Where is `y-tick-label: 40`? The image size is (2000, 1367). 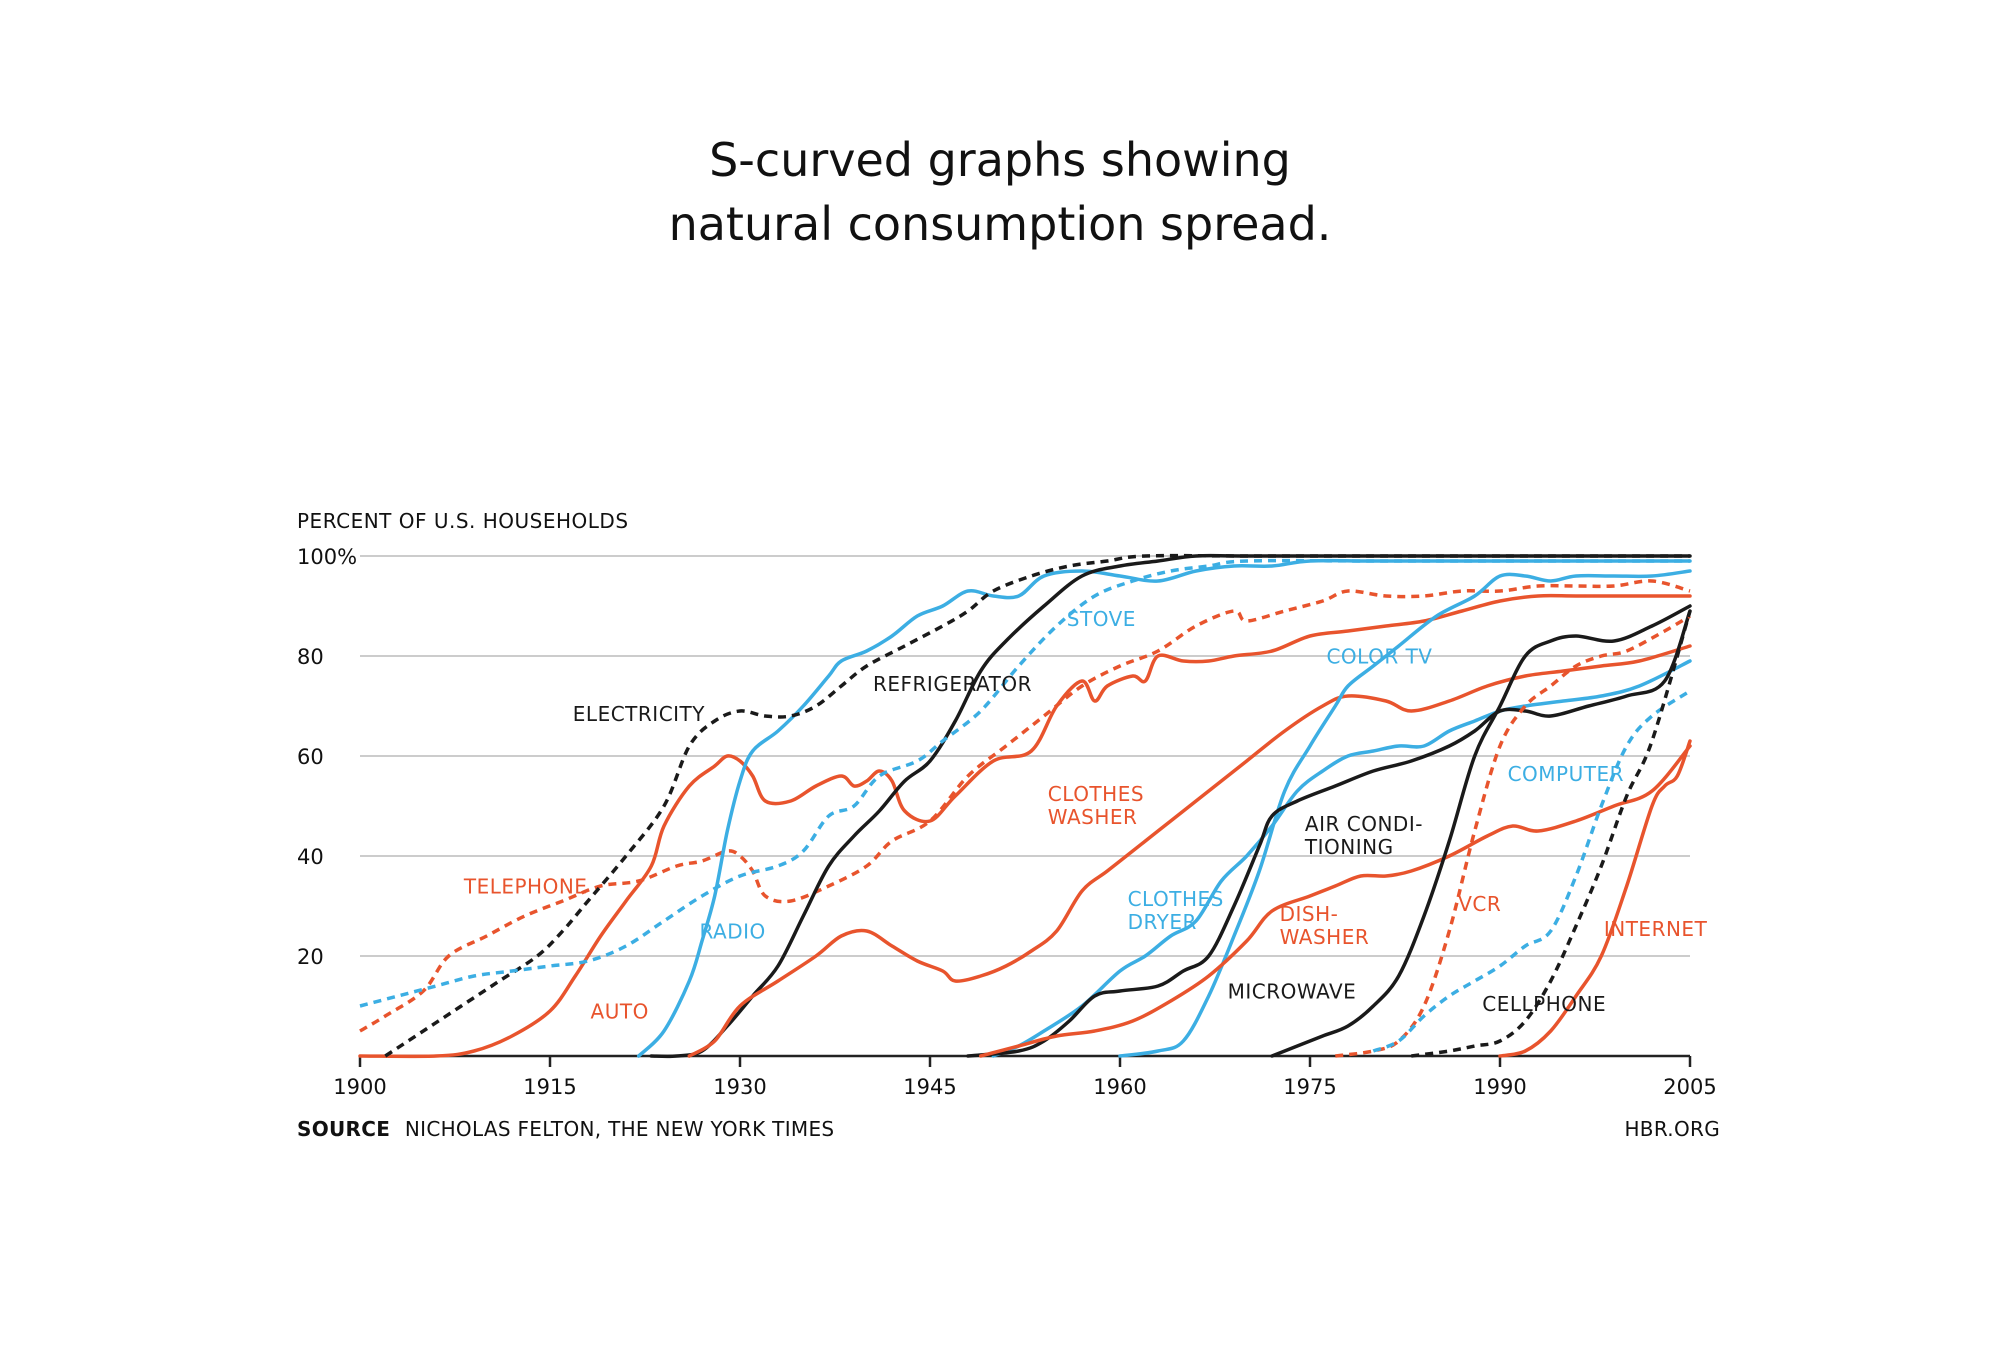 y-tick-label: 40 is located at coordinates (310, 857).